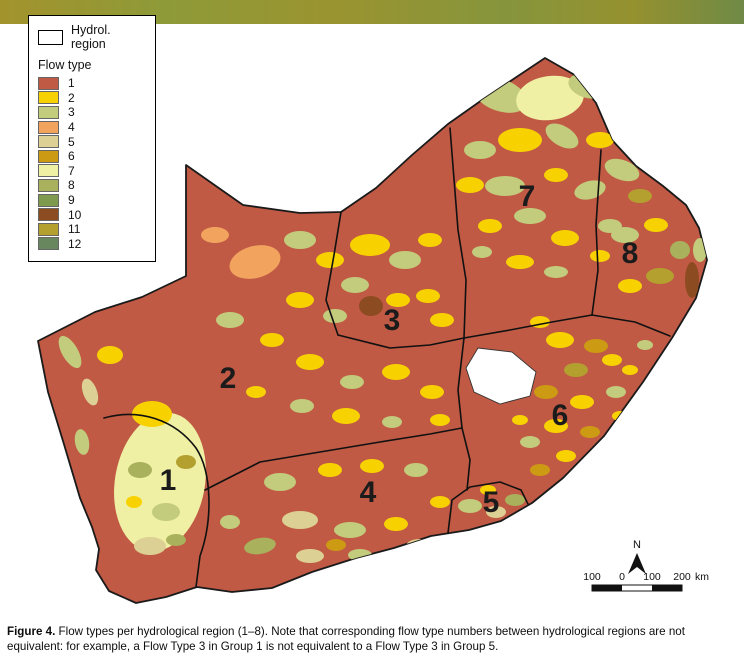  I want to click on figure-caption-label: Figure 4., so click(31, 632).